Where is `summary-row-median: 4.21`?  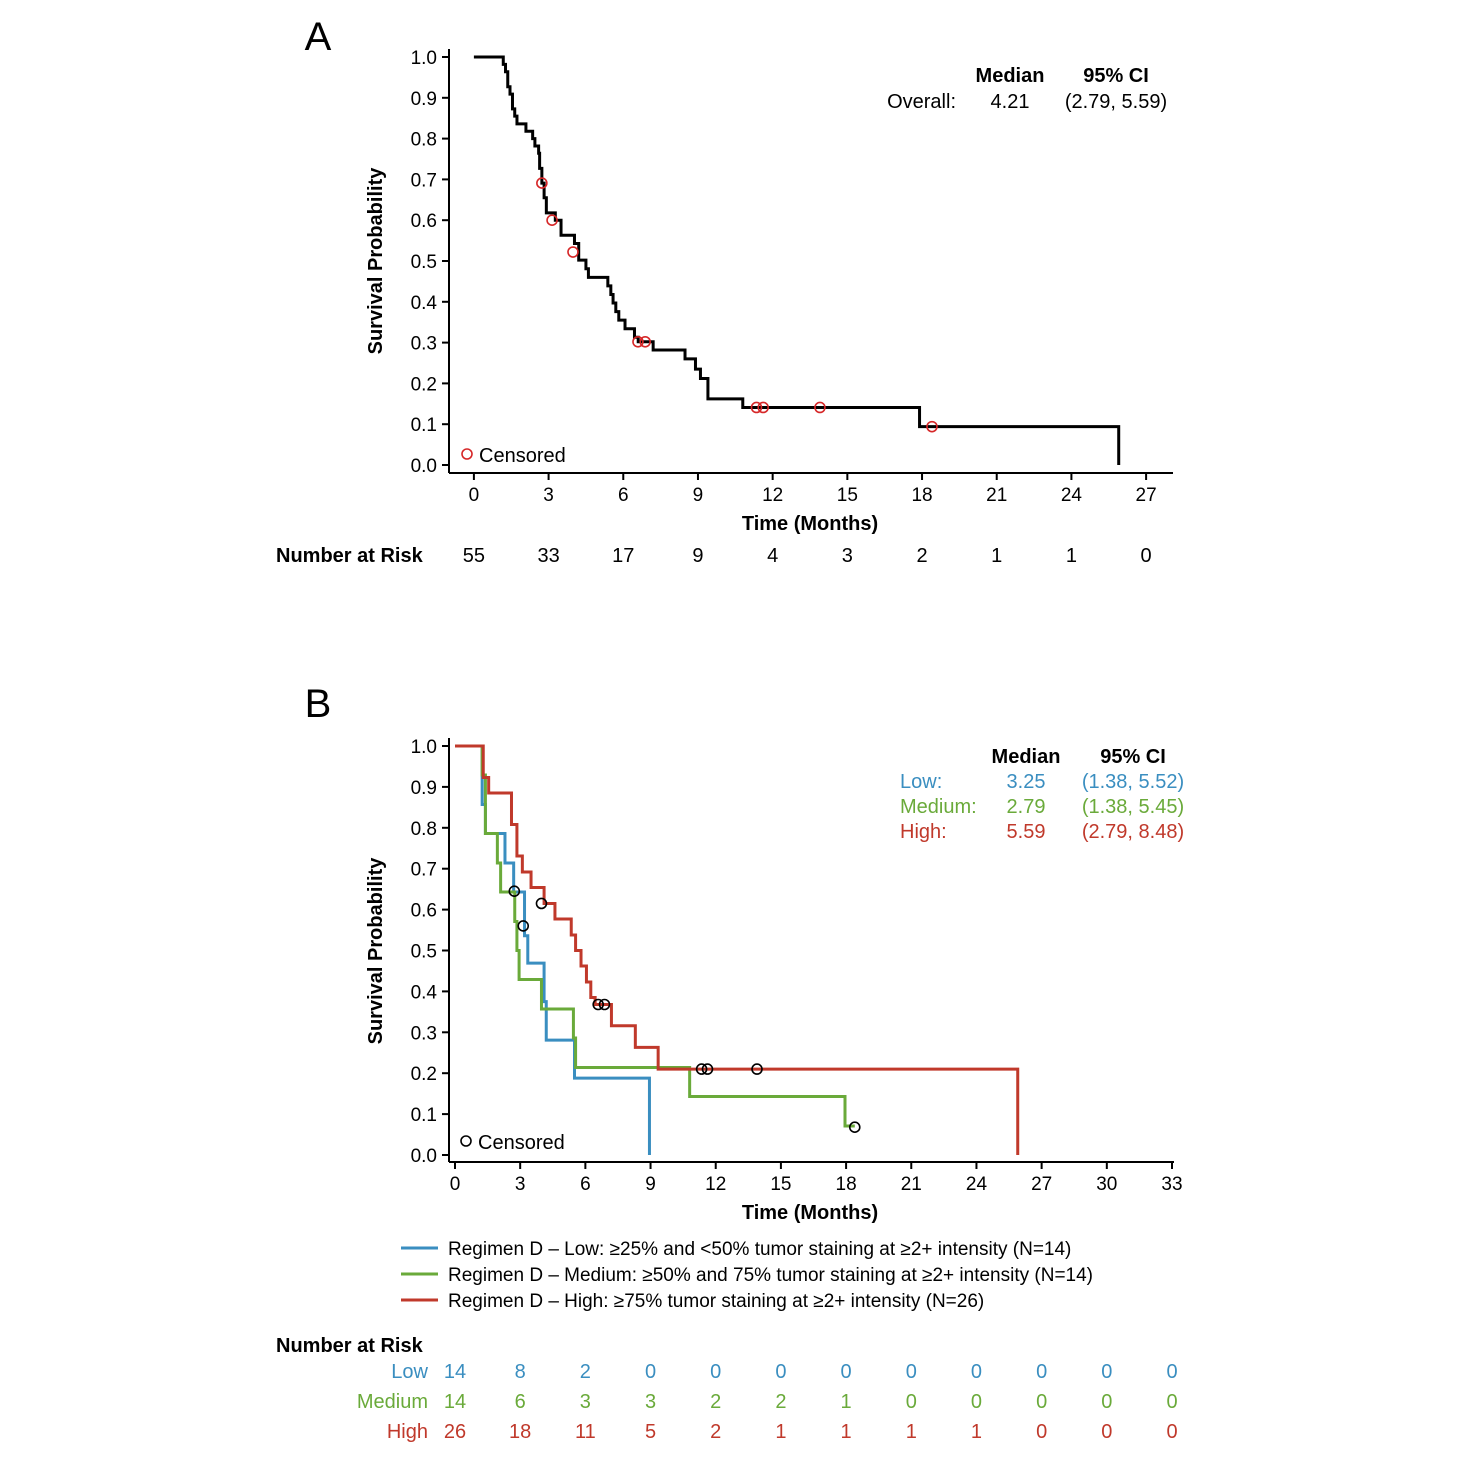
summary-row-median: 4.21 is located at coordinates (1010, 102).